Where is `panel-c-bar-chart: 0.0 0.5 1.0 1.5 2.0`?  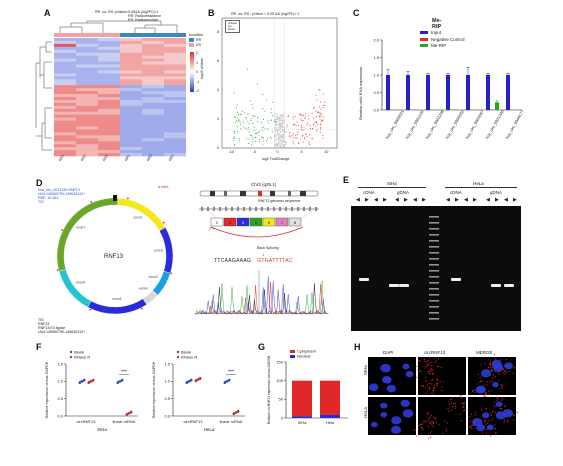 panel-c-bar-chart: 0.0 0.5 1.0 1.5 2.0 is located at coordinates (447, 75).